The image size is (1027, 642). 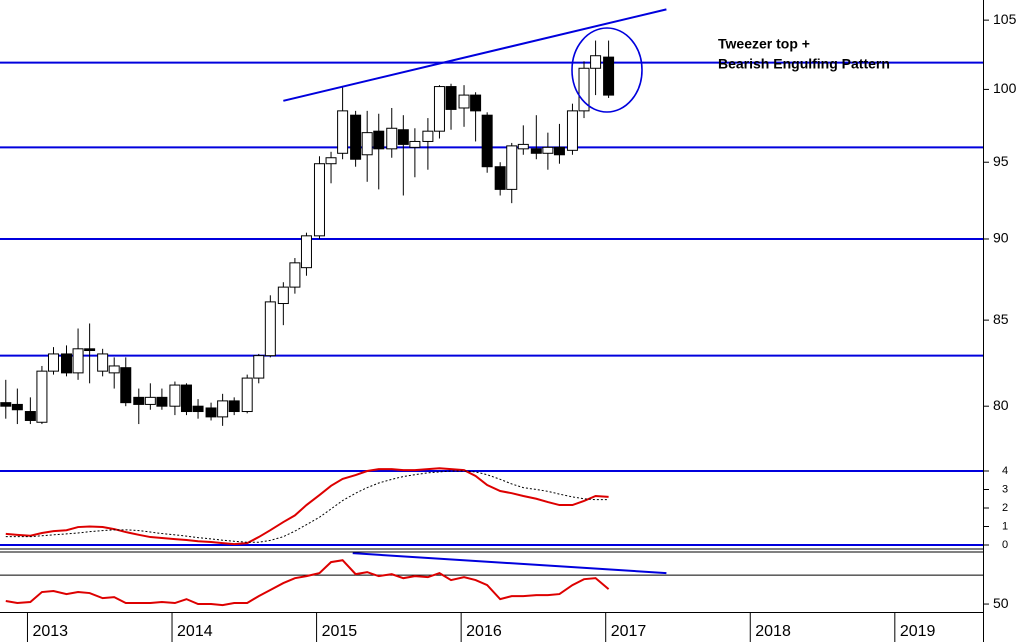 What do you see at coordinates (918, 631) in the screenshot?
I see `x-tick-label: 2019` at bounding box center [918, 631].